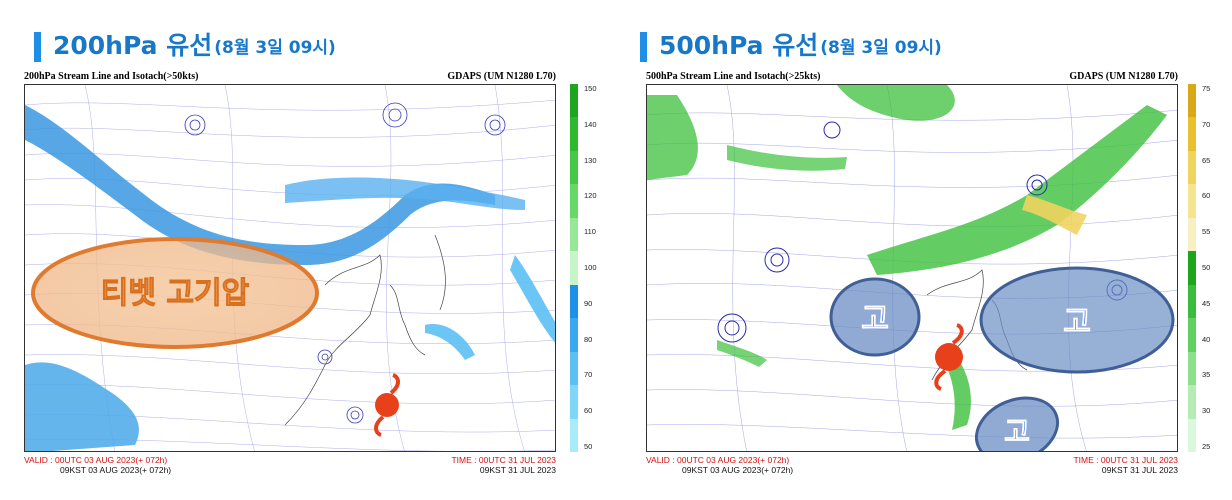 Image resolution: width=1232 pixels, height=500 pixels. Describe the element at coordinates (588, 339) in the screenshot. I see `colorbar-tick-label: 80` at that location.